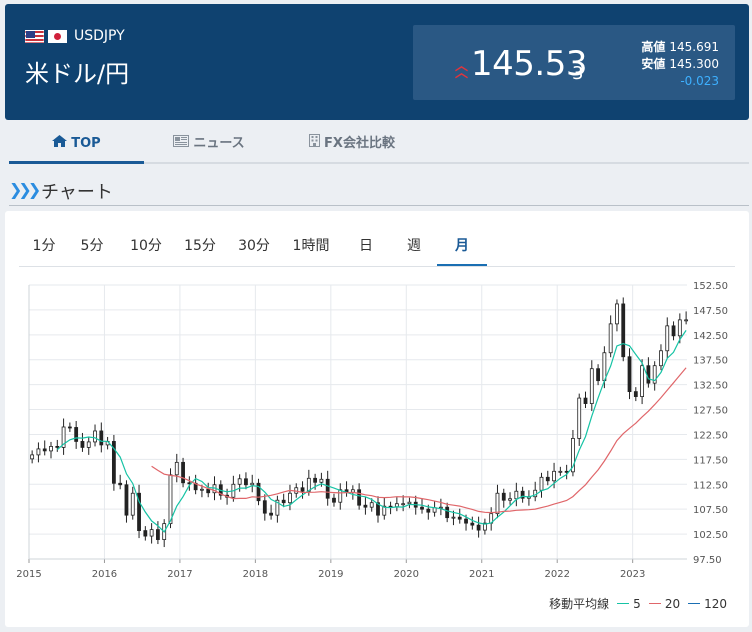 Image resolution: width=752 pixels, height=632 pixels. What do you see at coordinates (146, 246) in the screenshot?
I see `period-tab-10m: 10分` at bounding box center [146, 246].